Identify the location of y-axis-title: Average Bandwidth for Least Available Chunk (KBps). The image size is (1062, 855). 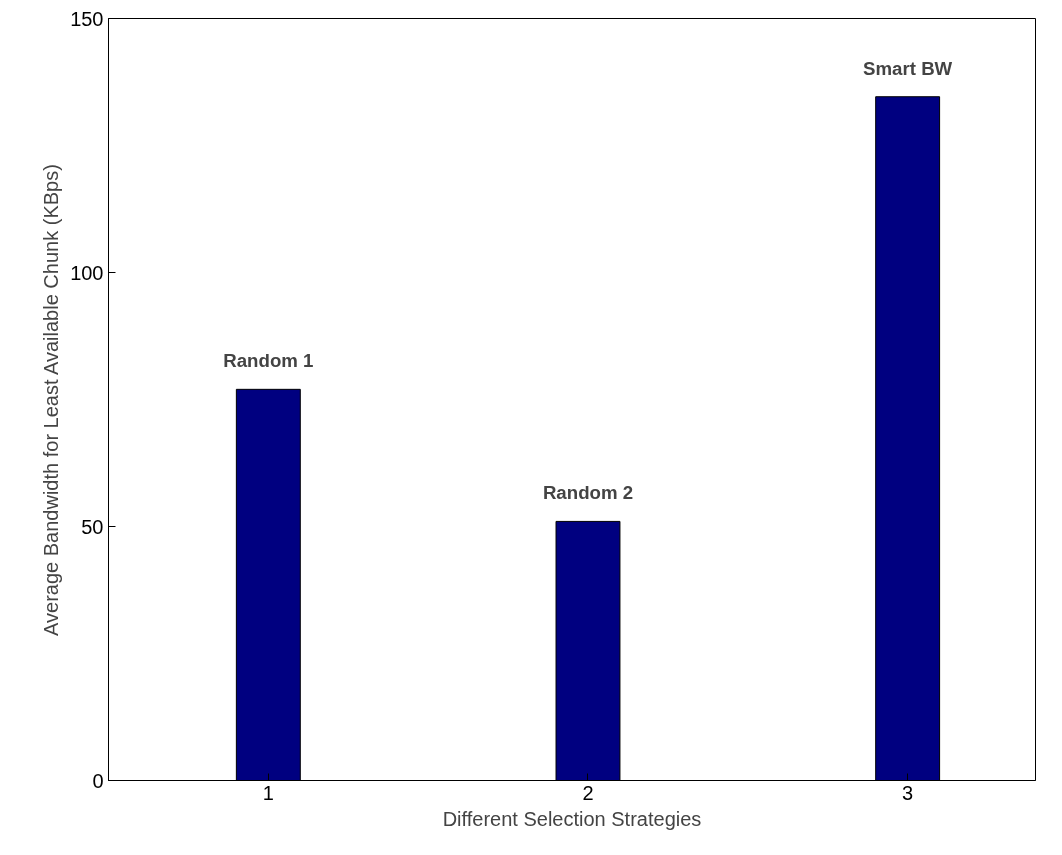
(51, 400).